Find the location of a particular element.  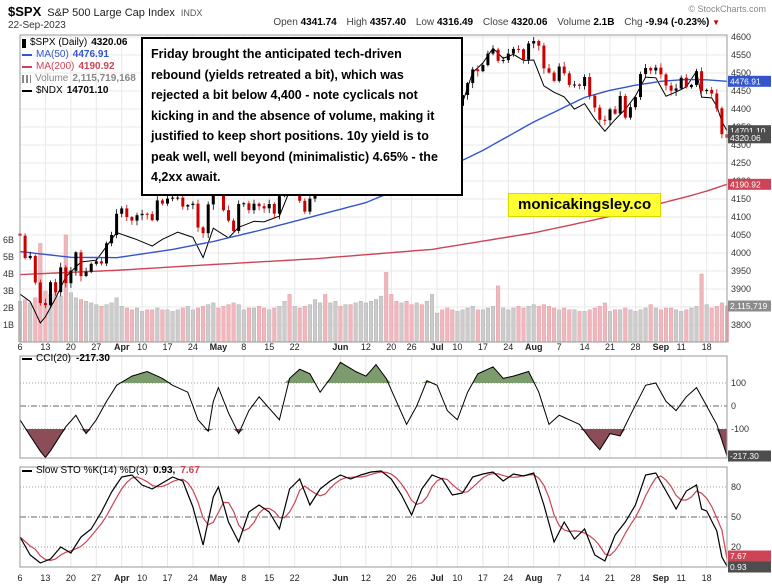

cci-title: CCI(20) is located at coordinates (54, 358).